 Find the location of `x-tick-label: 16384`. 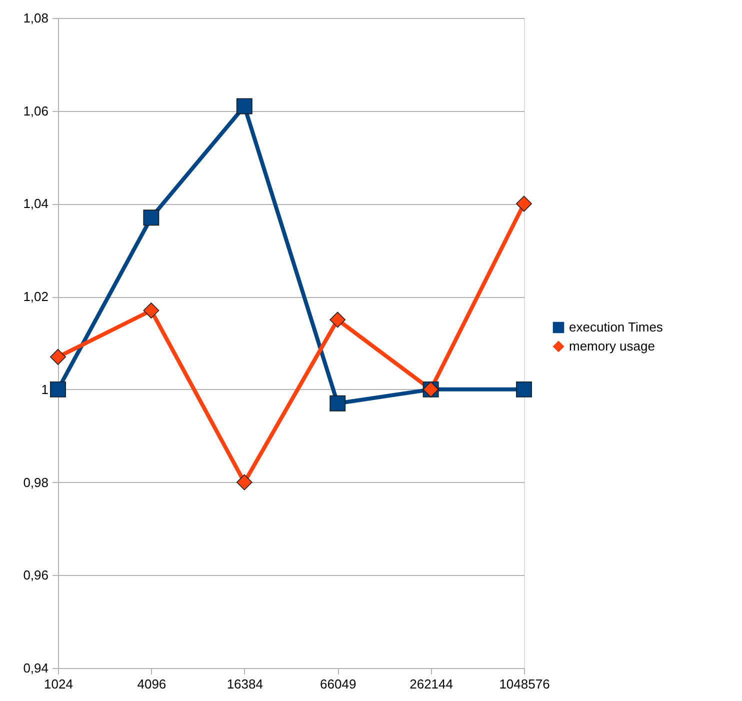

x-tick-label: 16384 is located at coordinates (244, 684).